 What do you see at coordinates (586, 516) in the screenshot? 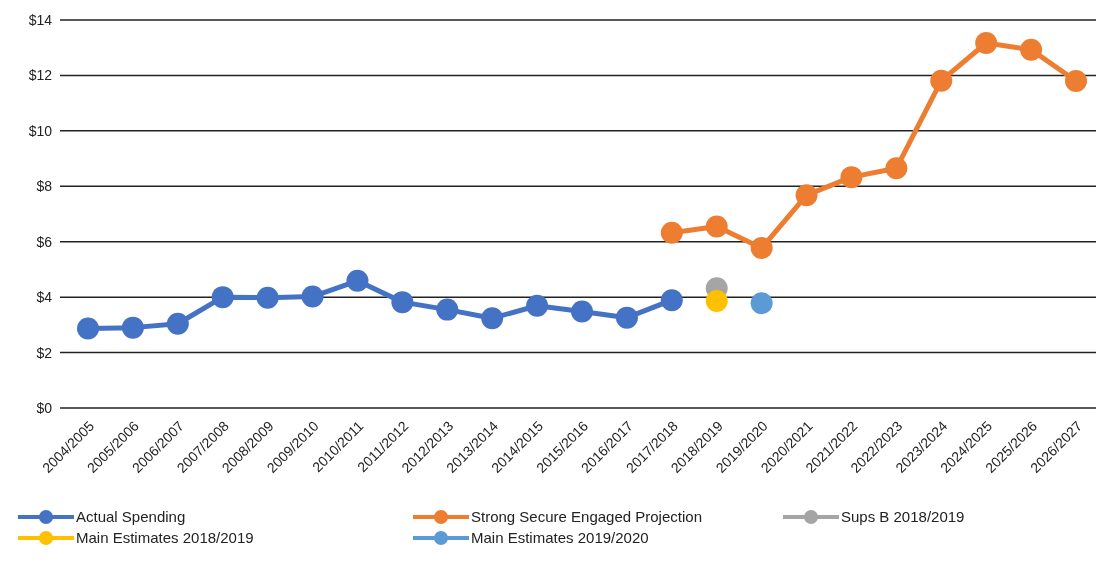
I see `legend-label: Strong Secure Engaged Projection` at bounding box center [586, 516].